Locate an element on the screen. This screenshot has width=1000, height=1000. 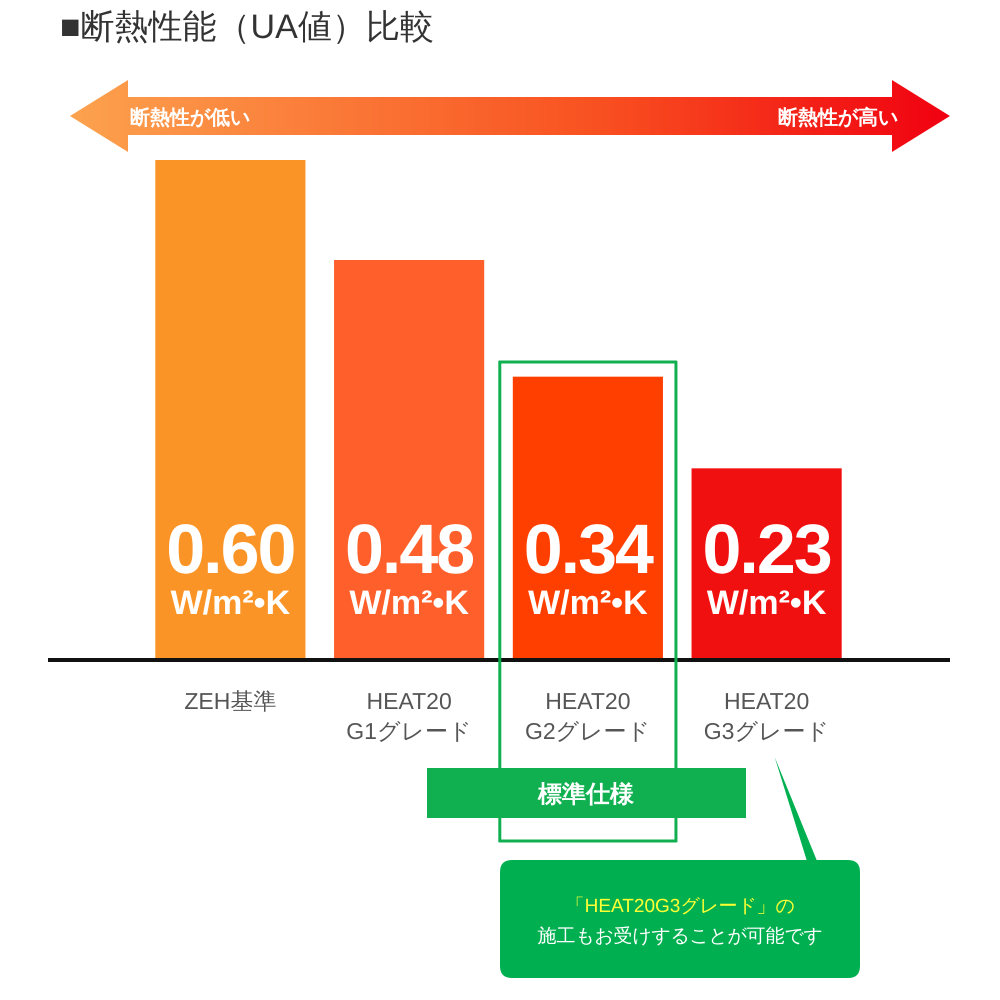
x-tick-label: HEAT20 G2グレード is located at coordinates (588, 716).